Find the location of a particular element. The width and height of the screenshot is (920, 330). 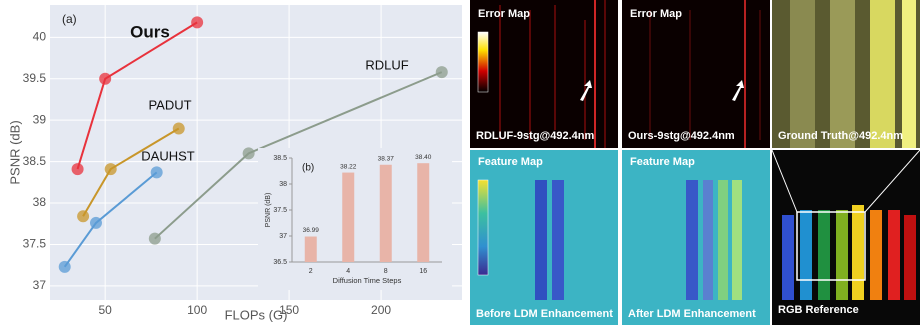

x-tick-label: 100 is located at coordinates (197, 310).